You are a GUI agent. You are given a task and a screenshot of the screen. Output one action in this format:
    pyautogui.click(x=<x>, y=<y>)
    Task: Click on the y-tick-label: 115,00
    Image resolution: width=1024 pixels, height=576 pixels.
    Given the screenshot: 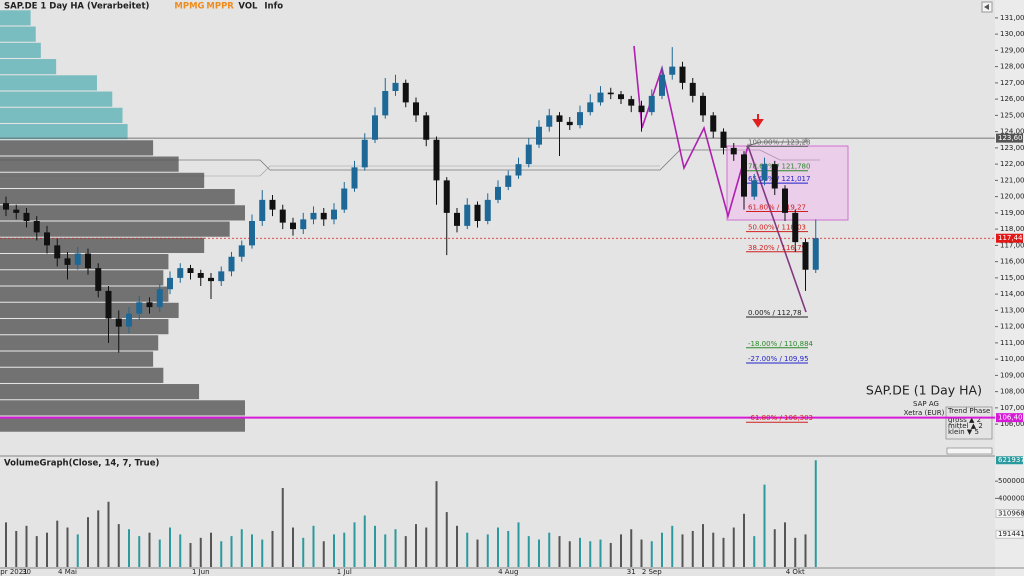 What is the action you would take?
    pyautogui.click(x=1012, y=278)
    